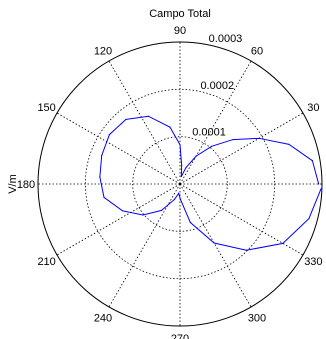 This screenshot has height=339, width=326. I want to click on angle-tick-label: 330, so click(313, 262).